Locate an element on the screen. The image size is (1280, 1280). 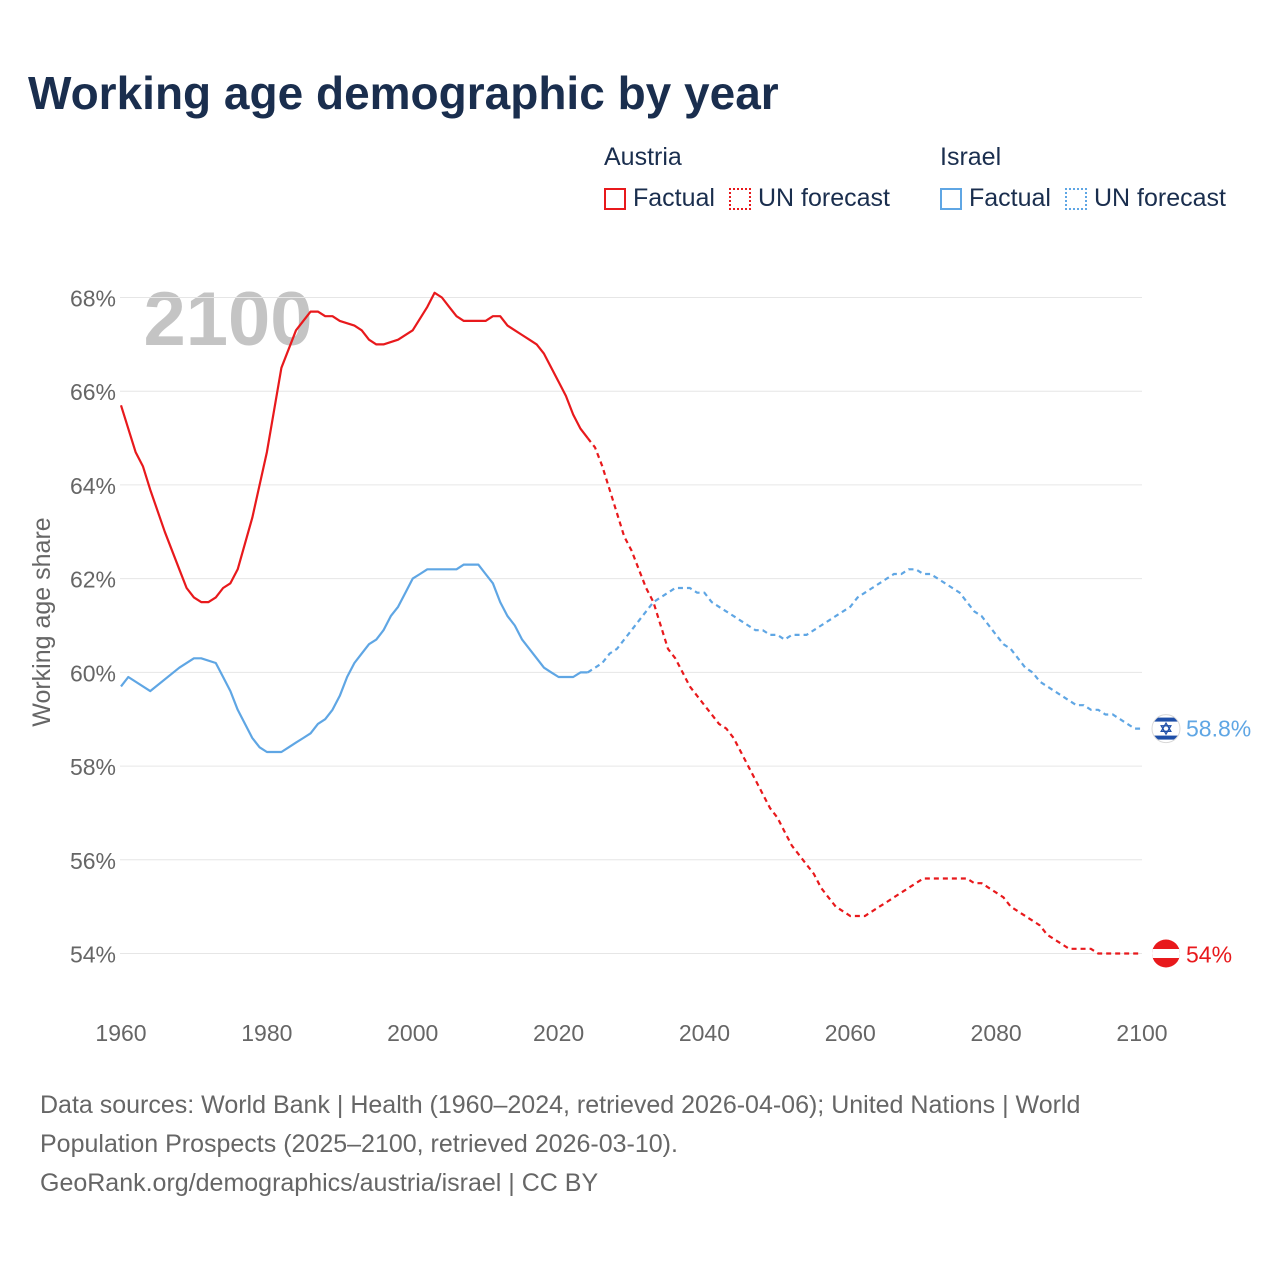
y-tick-label: 56% is located at coordinates (93, 861).